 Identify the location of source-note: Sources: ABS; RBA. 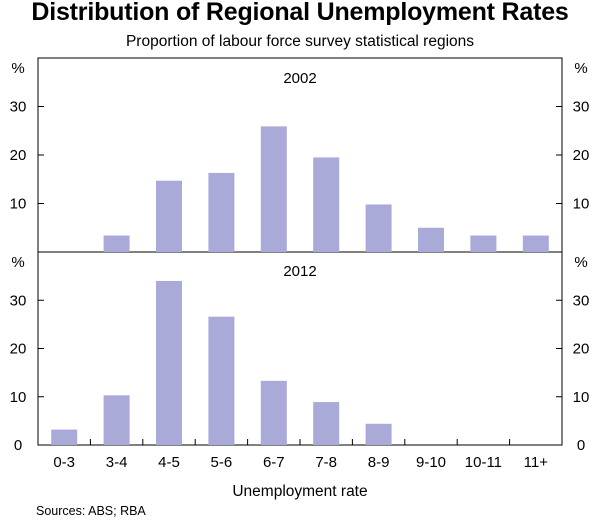
(91, 511).